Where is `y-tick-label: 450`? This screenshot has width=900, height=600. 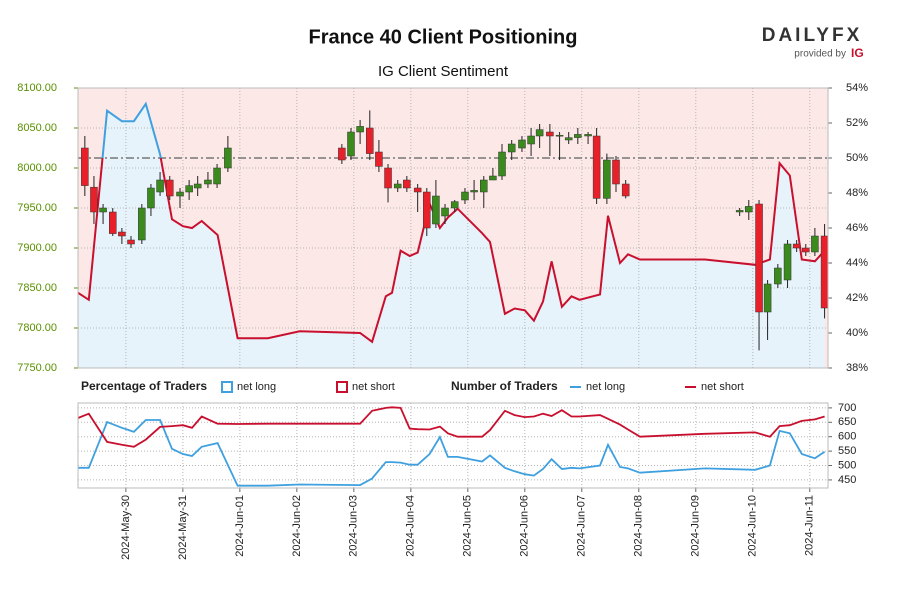 y-tick-label: 450 is located at coordinates (847, 480).